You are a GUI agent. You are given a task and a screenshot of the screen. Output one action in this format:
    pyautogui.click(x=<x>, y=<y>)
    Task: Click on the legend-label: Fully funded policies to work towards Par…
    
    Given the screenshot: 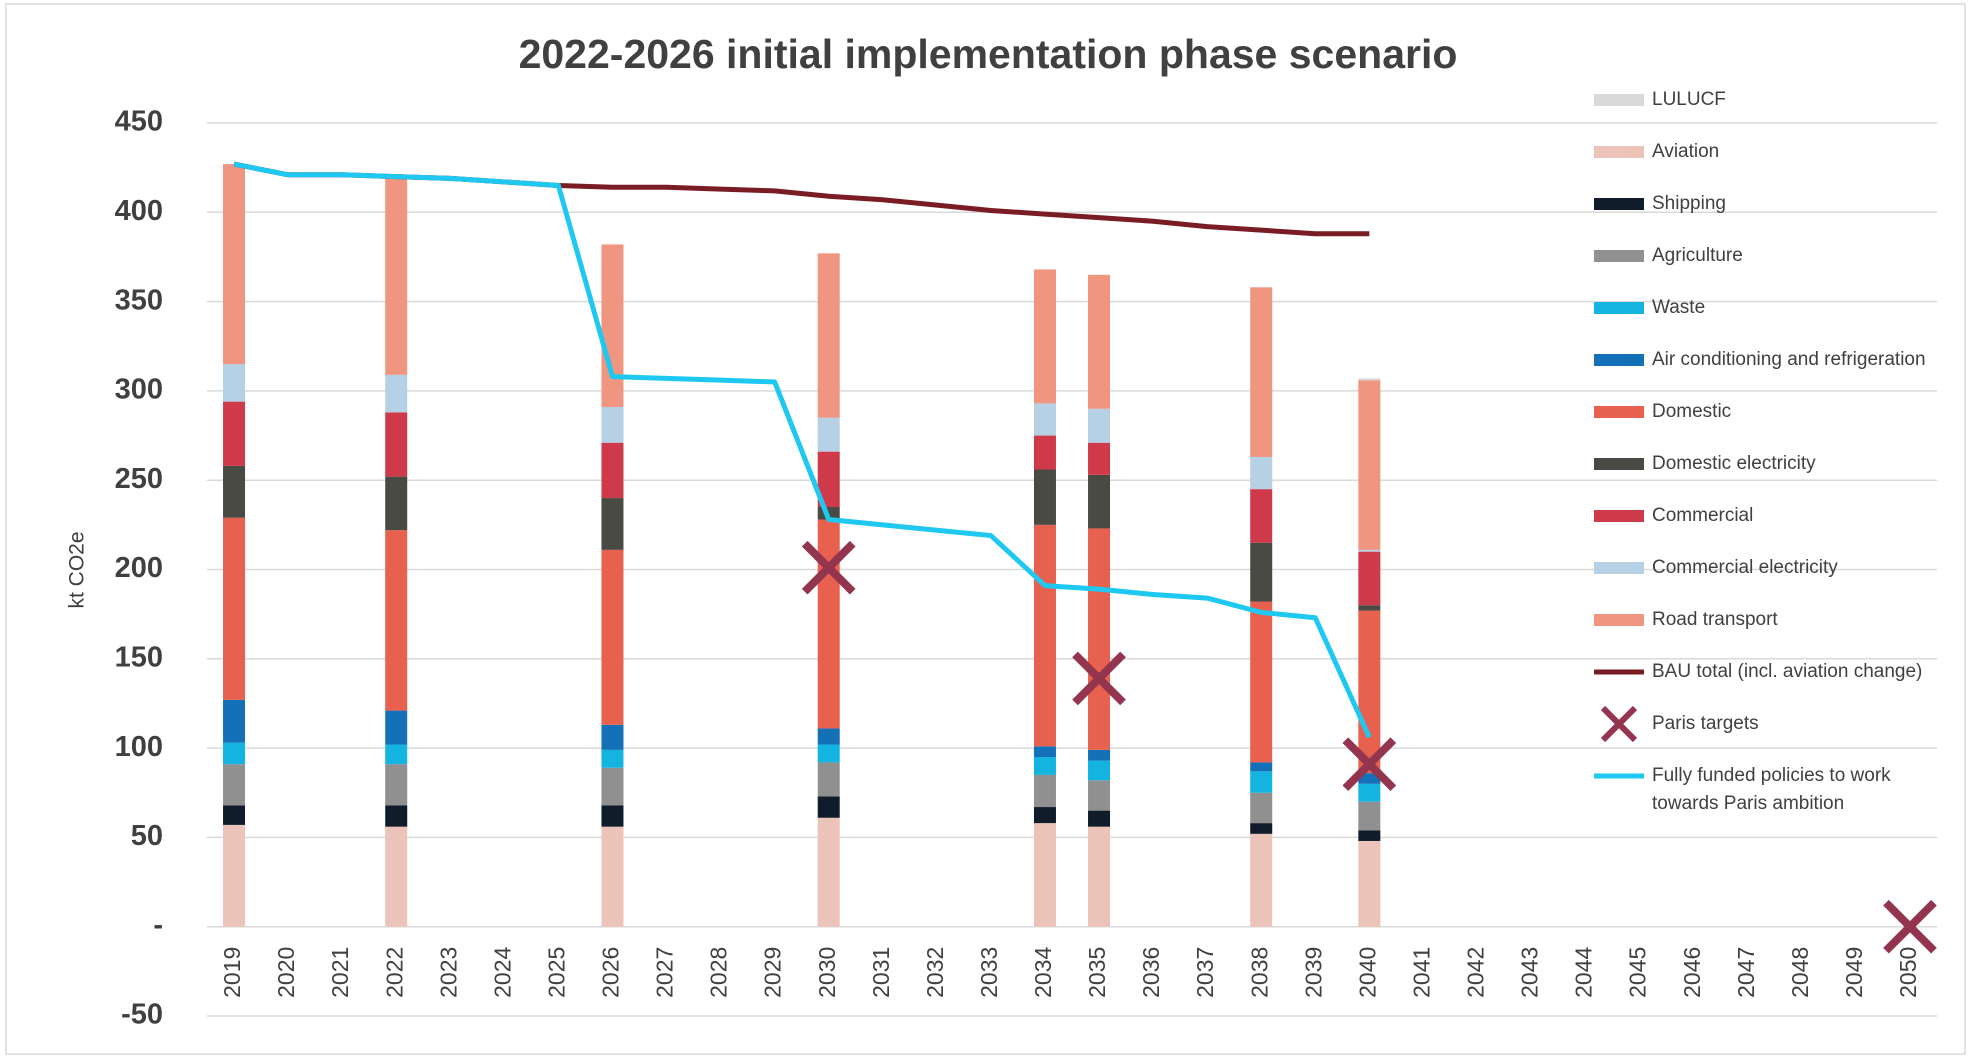 What is the action you would take?
    pyautogui.click(x=1771, y=789)
    